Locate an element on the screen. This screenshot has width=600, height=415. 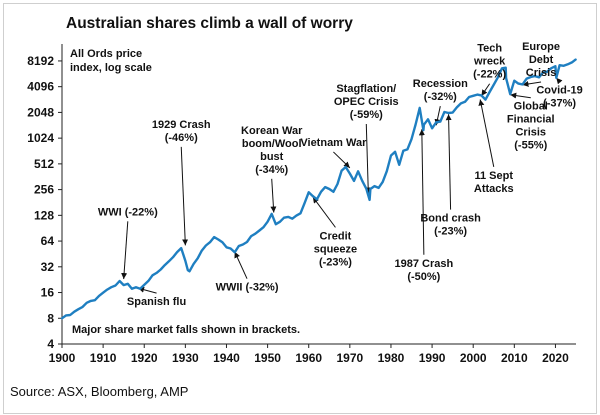
annotation-label: Stagflation/OPEC Crisis (-59%) is located at coordinates (366, 102).